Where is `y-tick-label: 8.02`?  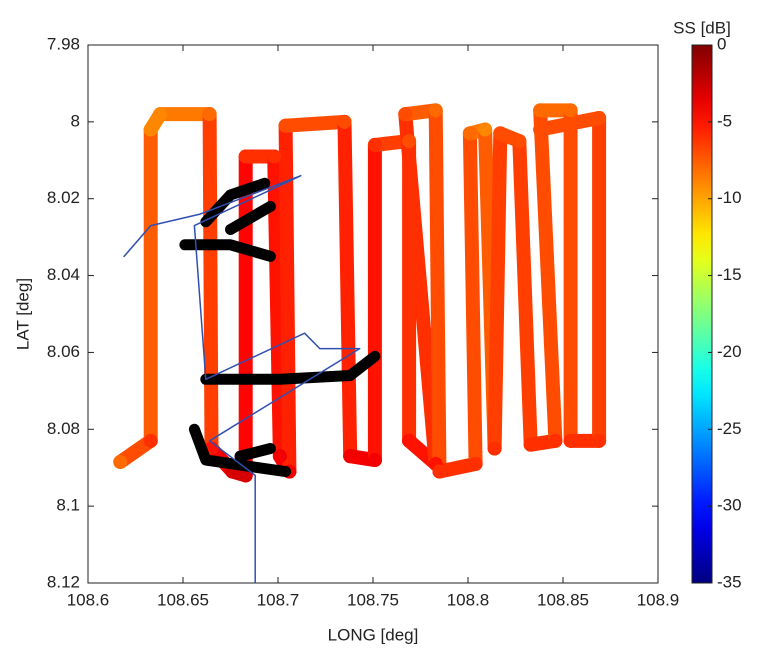 y-tick-label: 8.02 is located at coordinates (63, 197).